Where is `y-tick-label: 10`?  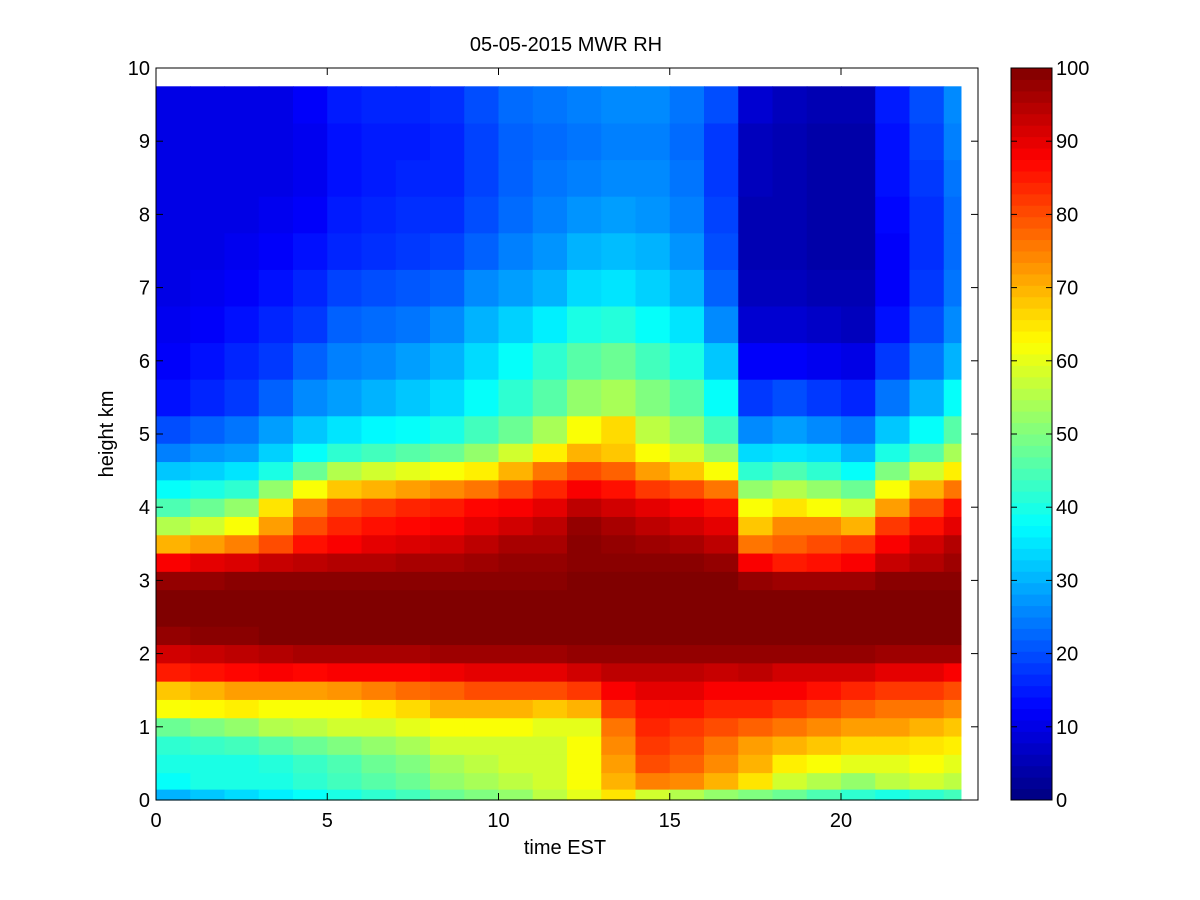 y-tick-label: 10 is located at coordinates (139, 69).